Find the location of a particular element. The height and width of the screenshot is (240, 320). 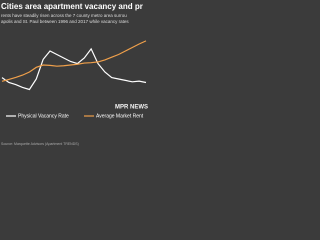

legend-label: Average Market Rent is located at coordinates (120, 116).